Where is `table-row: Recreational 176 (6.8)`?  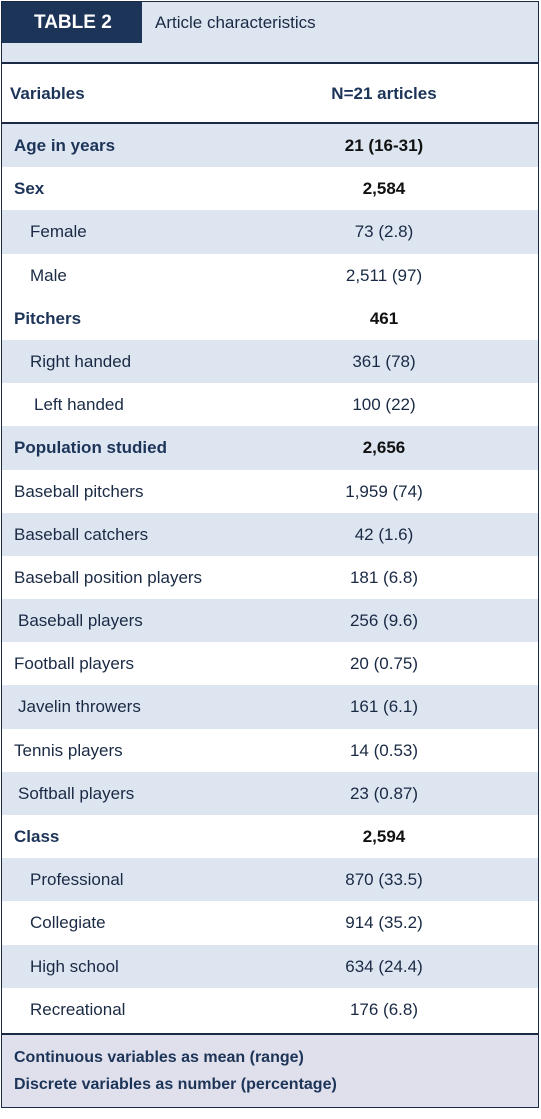 table-row: Recreational 176 (6.8) is located at coordinates (270, 1009).